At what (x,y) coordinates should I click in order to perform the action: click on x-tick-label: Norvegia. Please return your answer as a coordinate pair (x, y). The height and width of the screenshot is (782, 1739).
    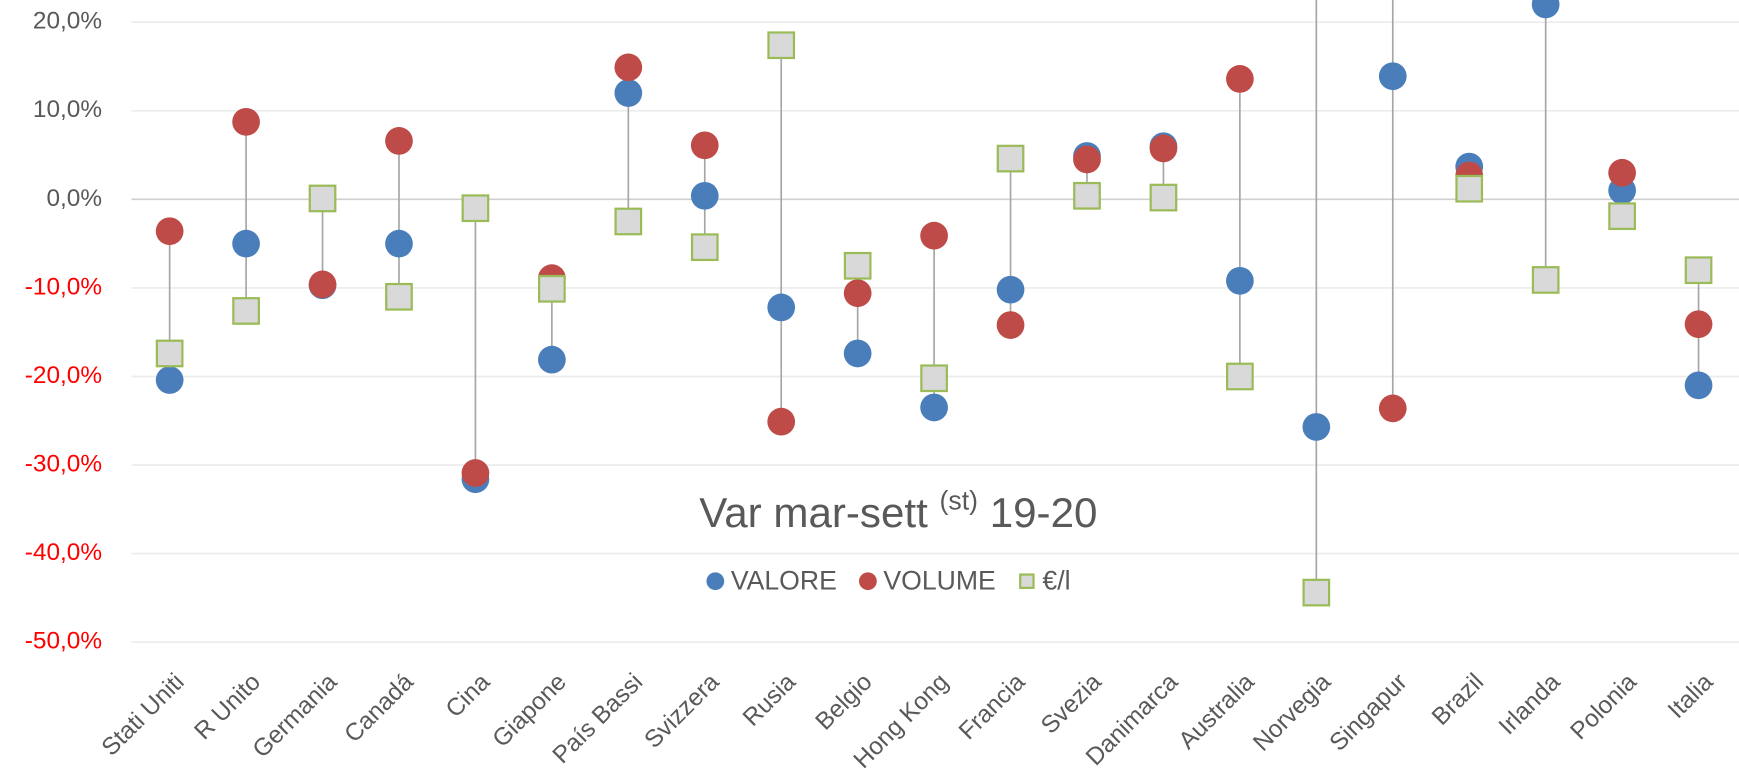
    Looking at the image, I should click on (1292, 712).